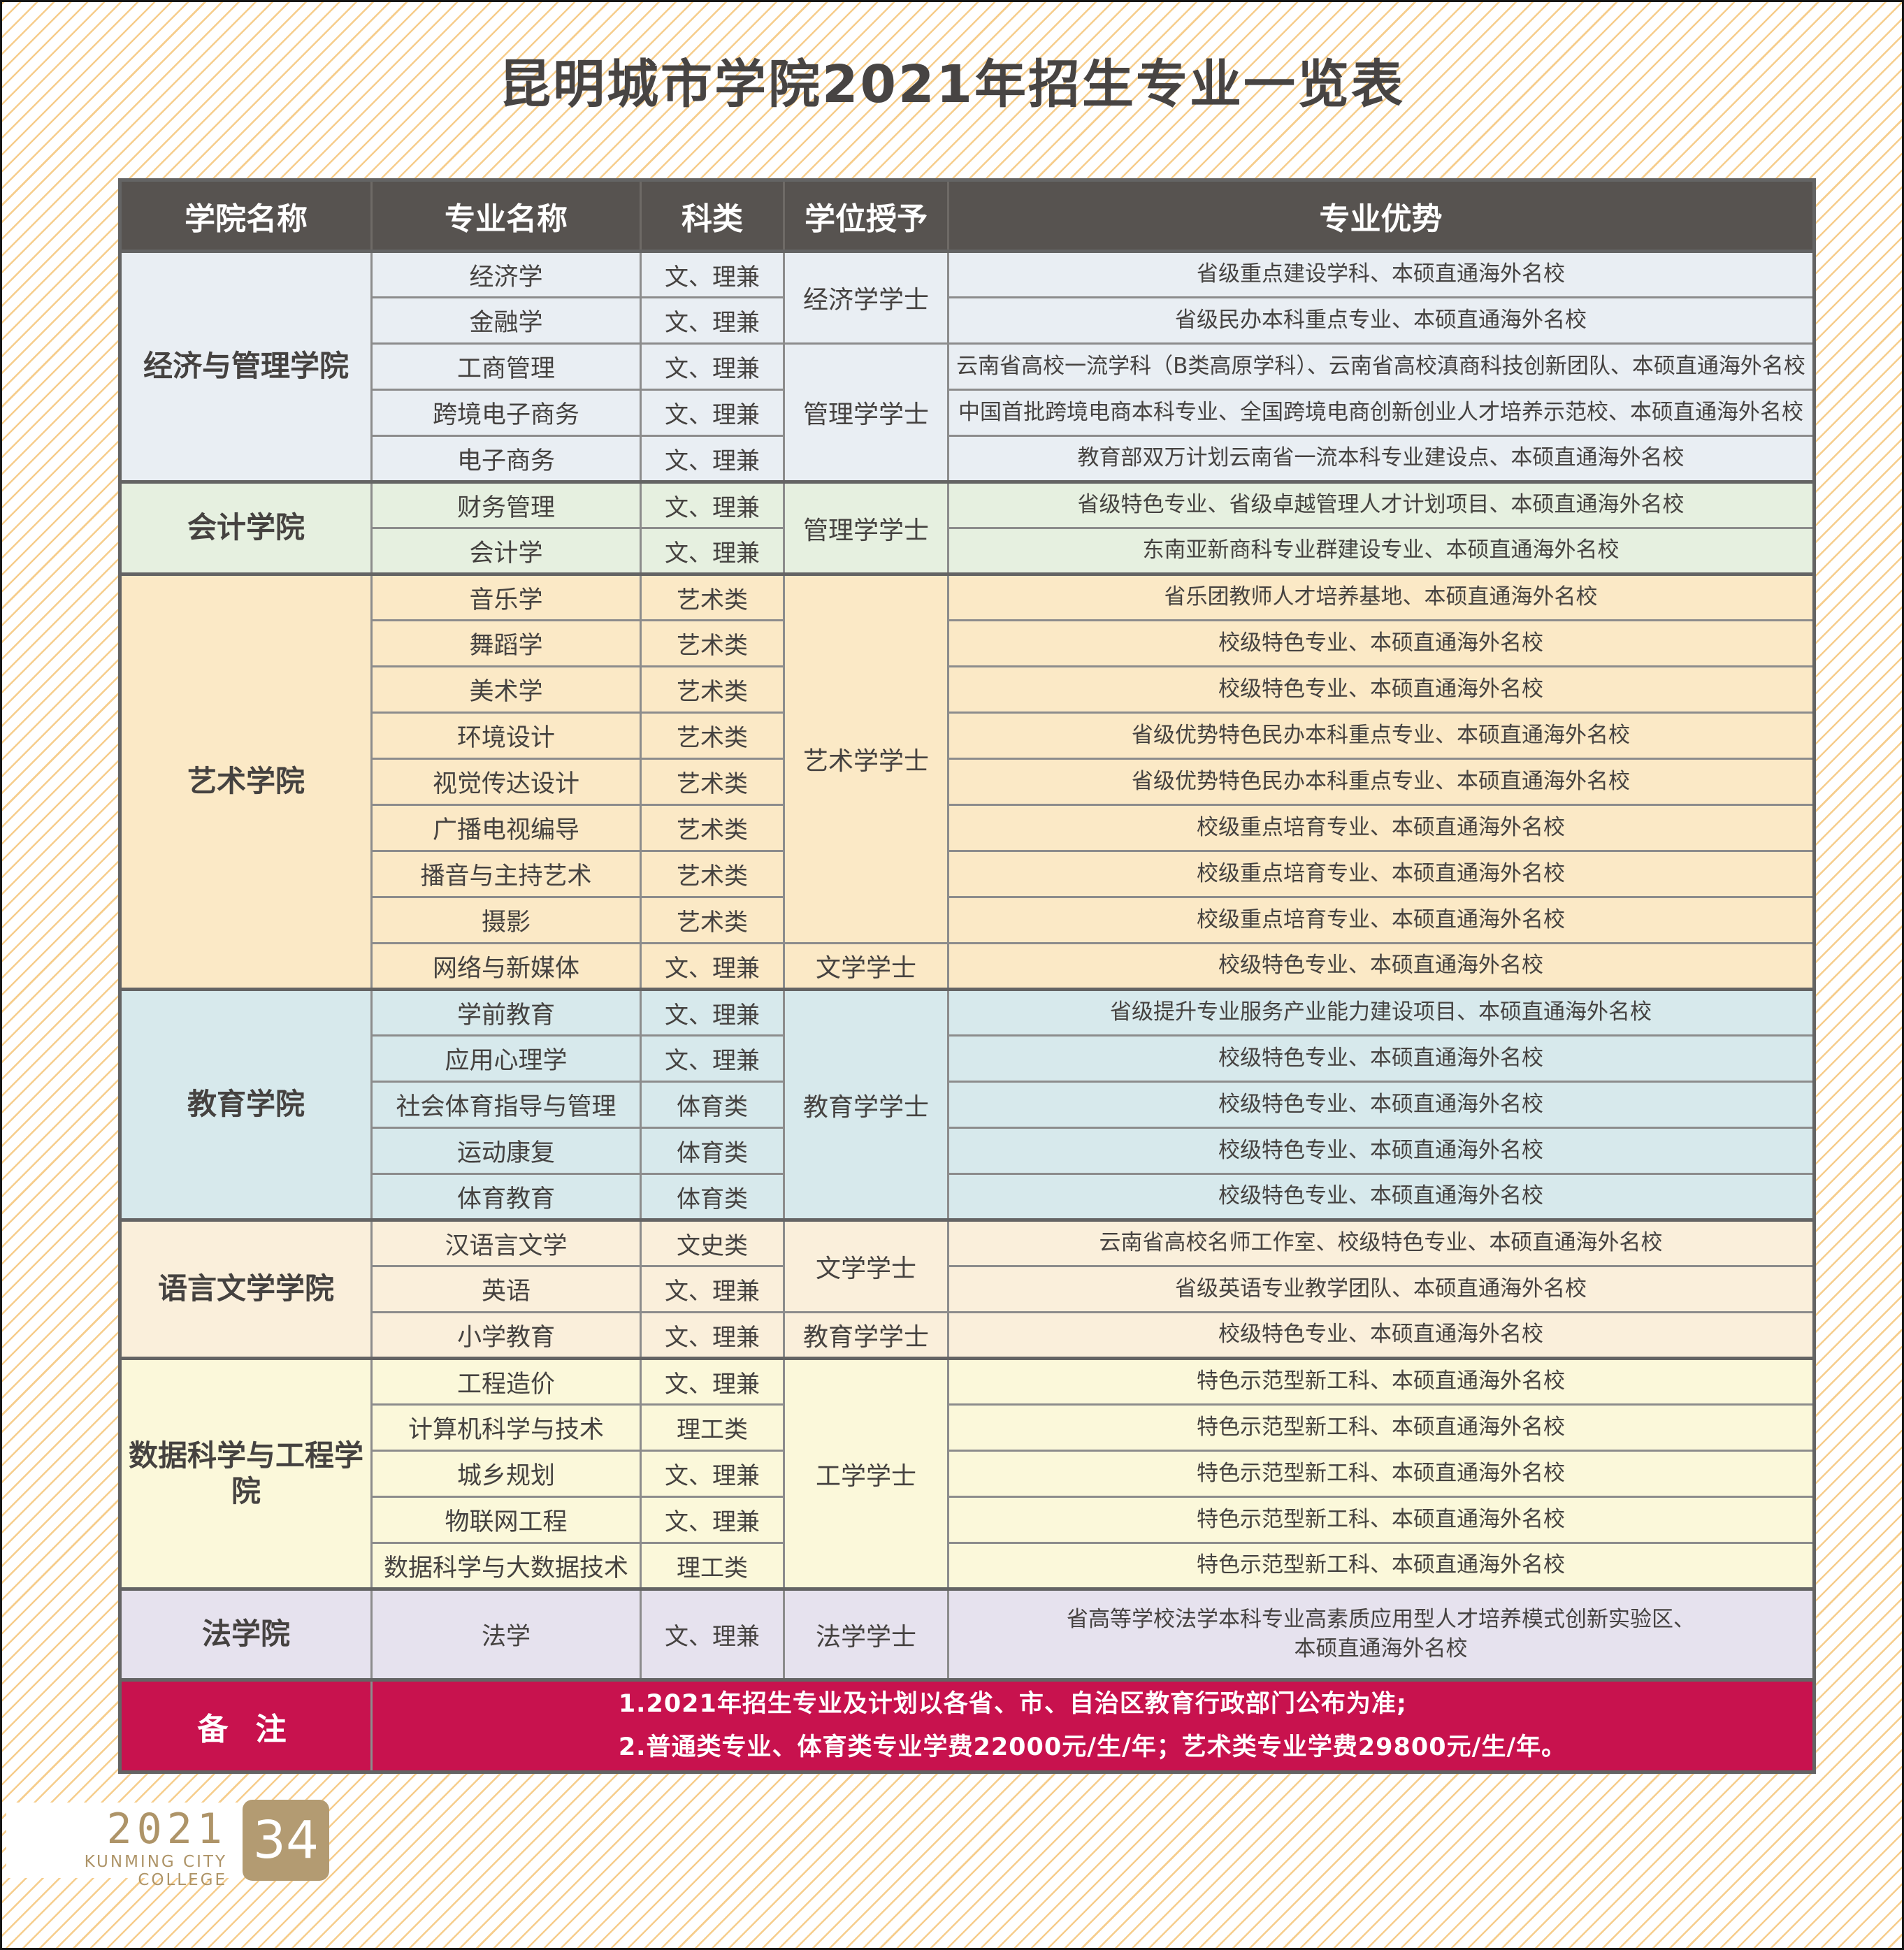 This screenshot has height=1950, width=1904. Describe the element at coordinates (506, 828) in the screenshot. I see `major-name: 广播电视编导` at that location.